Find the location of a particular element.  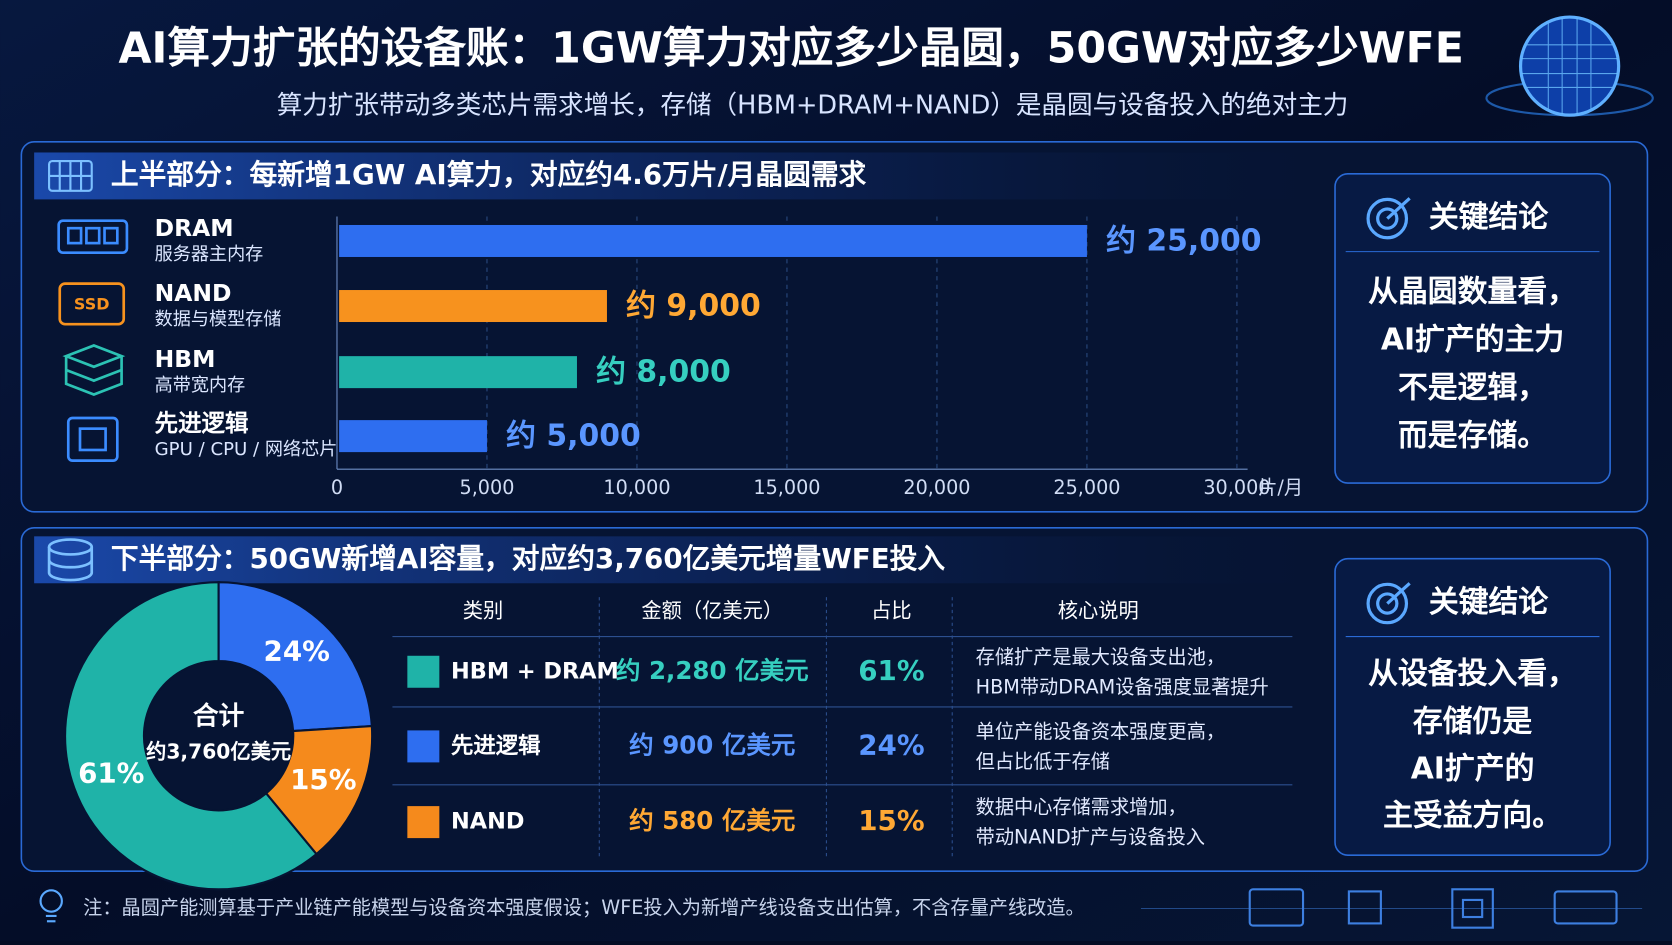

x-tick-label: 20,000 is located at coordinates (936, 487).